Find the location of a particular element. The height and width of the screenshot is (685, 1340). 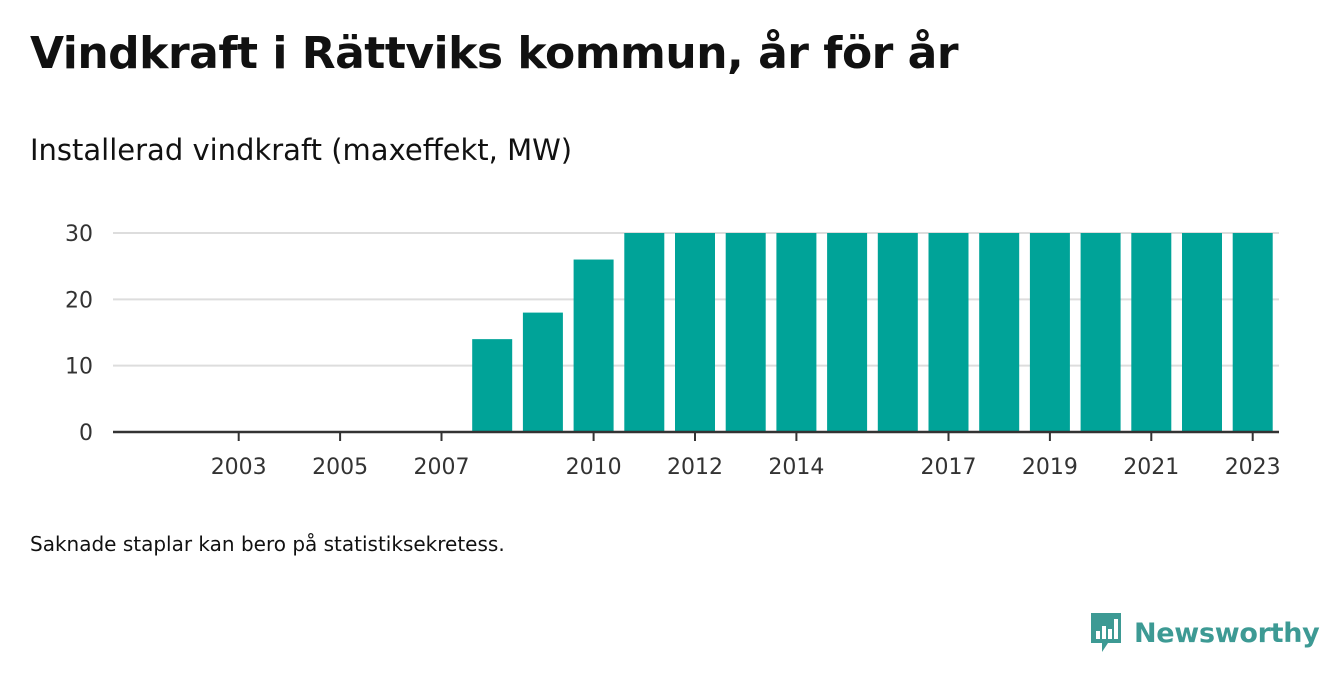

x-axis is located at coordinates (696, 435).